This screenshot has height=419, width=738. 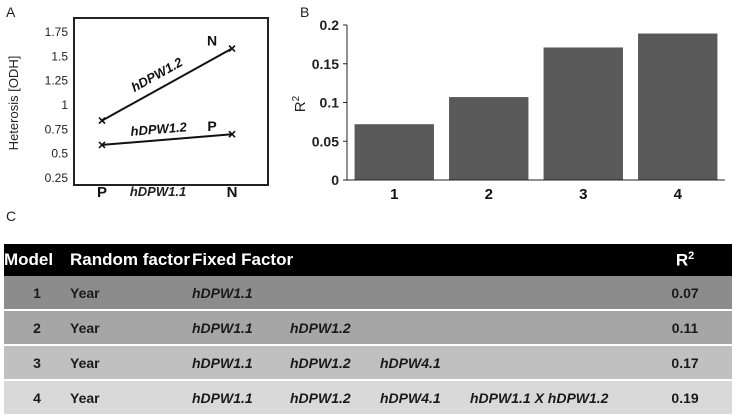 What do you see at coordinates (131, 260) in the screenshot?
I see `header-random-factor: Random factor` at bounding box center [131, 260].